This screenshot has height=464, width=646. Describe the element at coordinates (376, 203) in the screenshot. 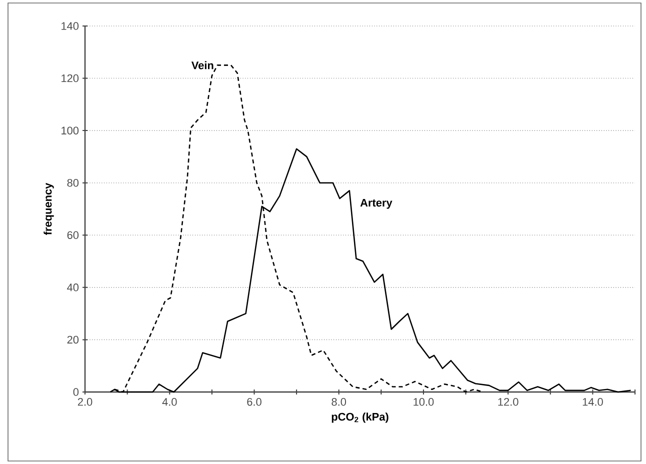

I see `series-label: Artery` at that location.